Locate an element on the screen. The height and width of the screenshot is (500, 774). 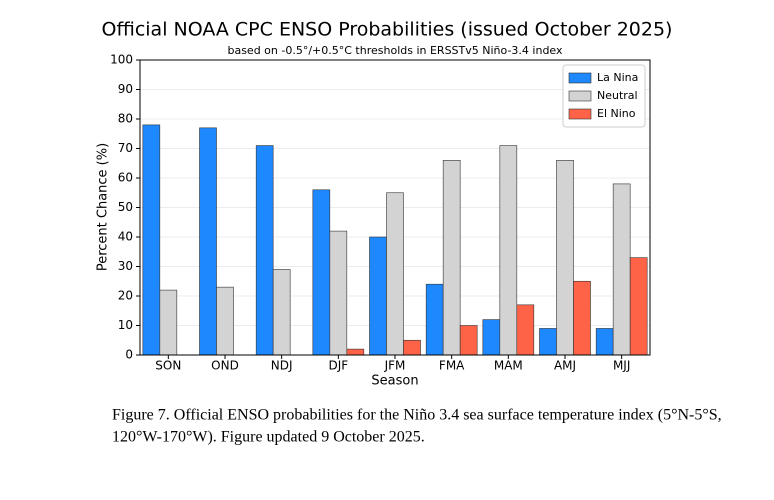
legend-label: Neutral is located at coordinates (617, 95).